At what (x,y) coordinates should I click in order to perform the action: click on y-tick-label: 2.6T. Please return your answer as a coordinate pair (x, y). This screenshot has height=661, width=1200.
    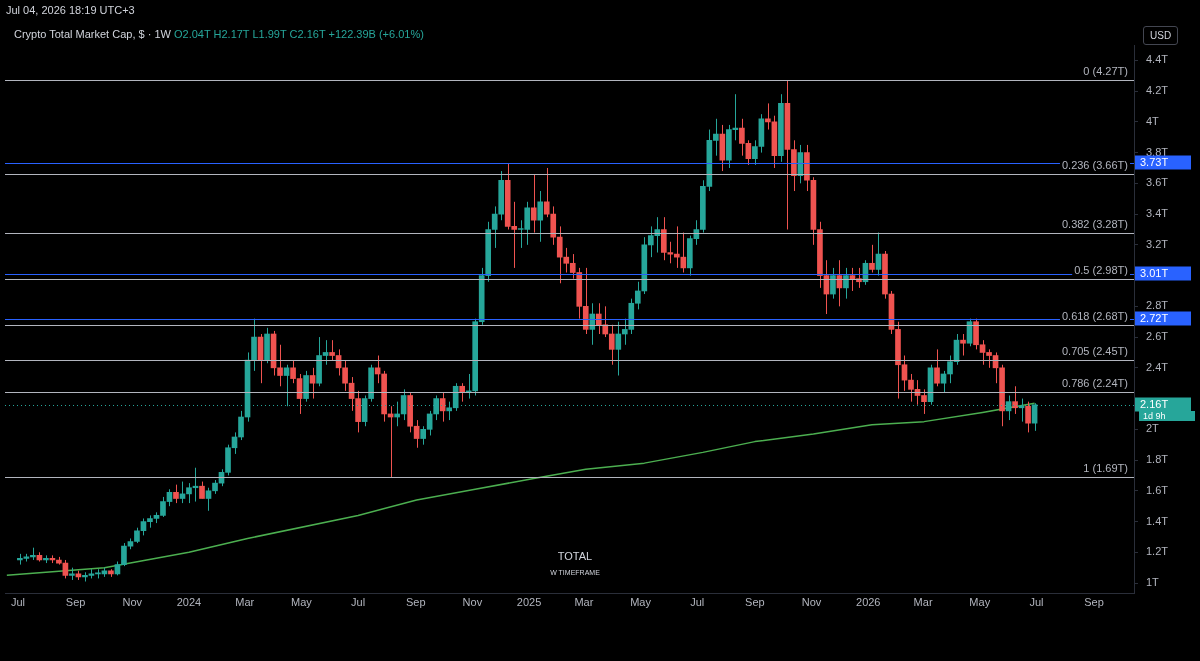
    Looking at the image, I should click on (1157, 336).